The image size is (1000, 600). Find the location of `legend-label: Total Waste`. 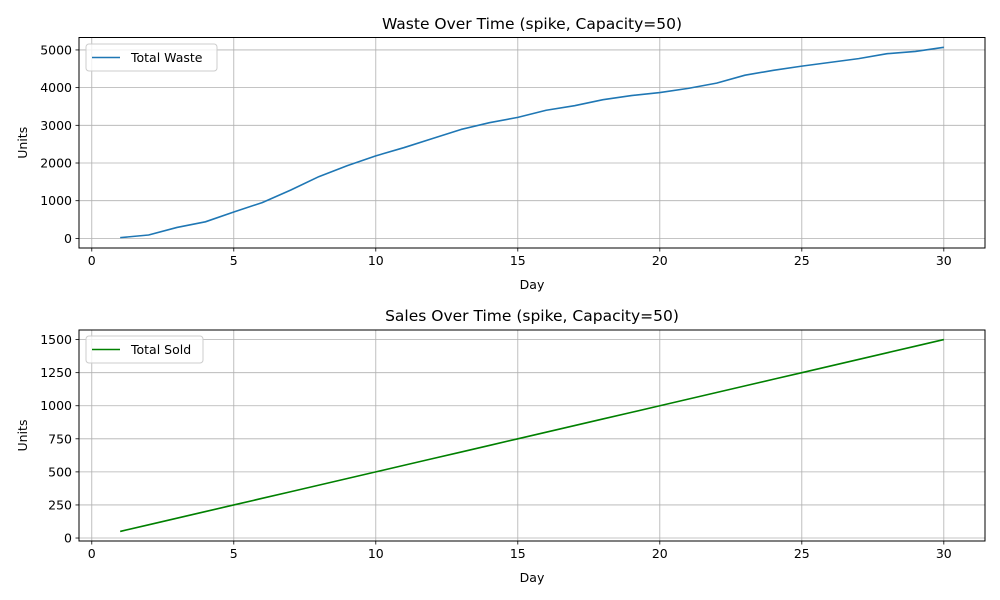

legend-label: Total Waste is located at coordinates (166, 57).